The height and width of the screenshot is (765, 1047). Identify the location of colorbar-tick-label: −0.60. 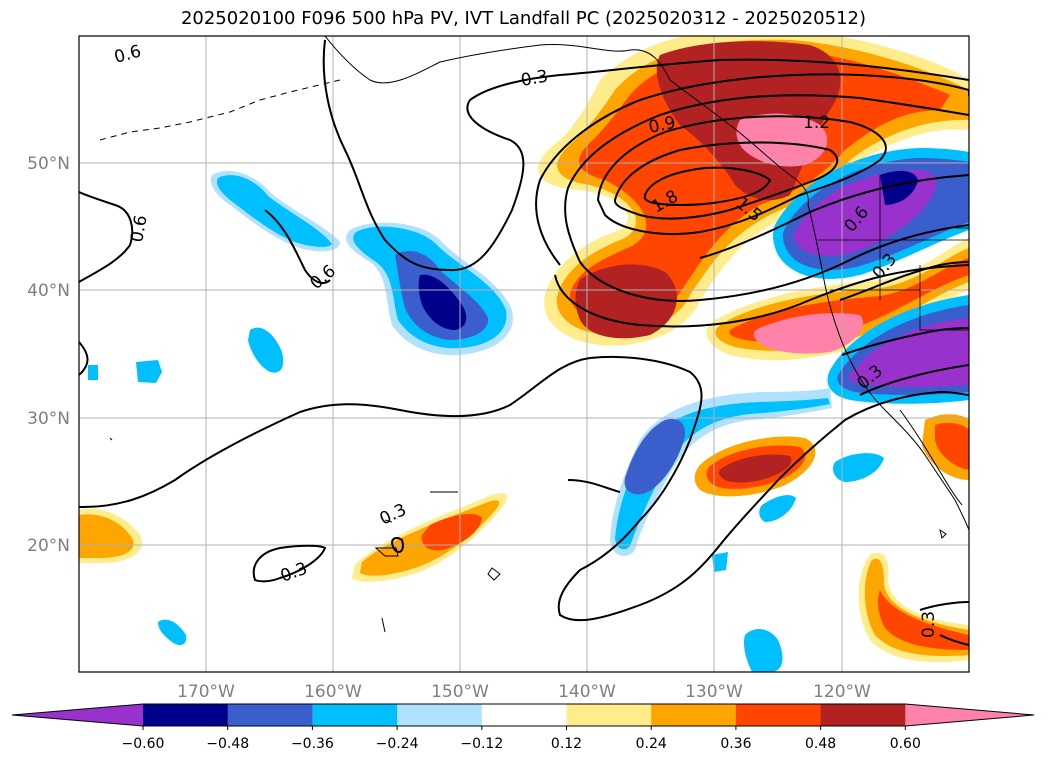
(143, 744).